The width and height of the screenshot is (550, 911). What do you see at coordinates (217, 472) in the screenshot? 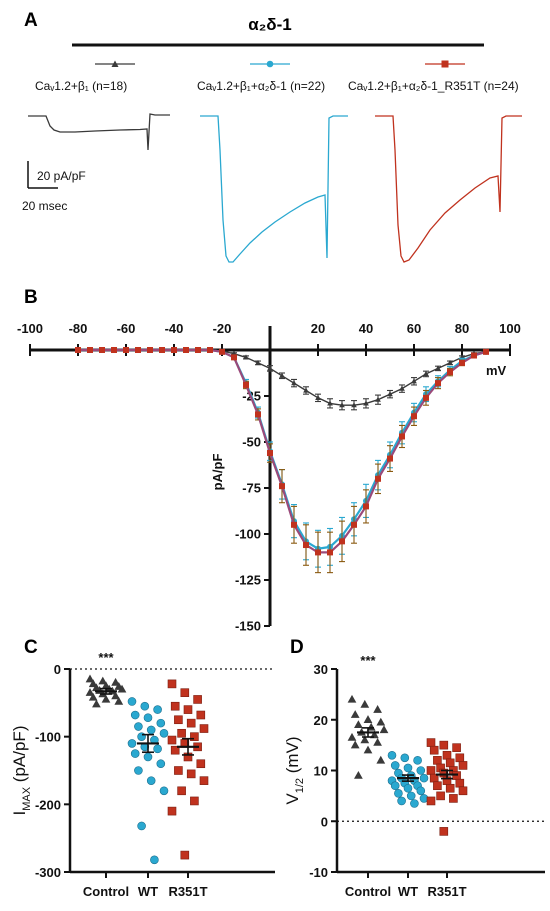
I see `y-axis-label: pA/pF` at bounding box center [217, 472].